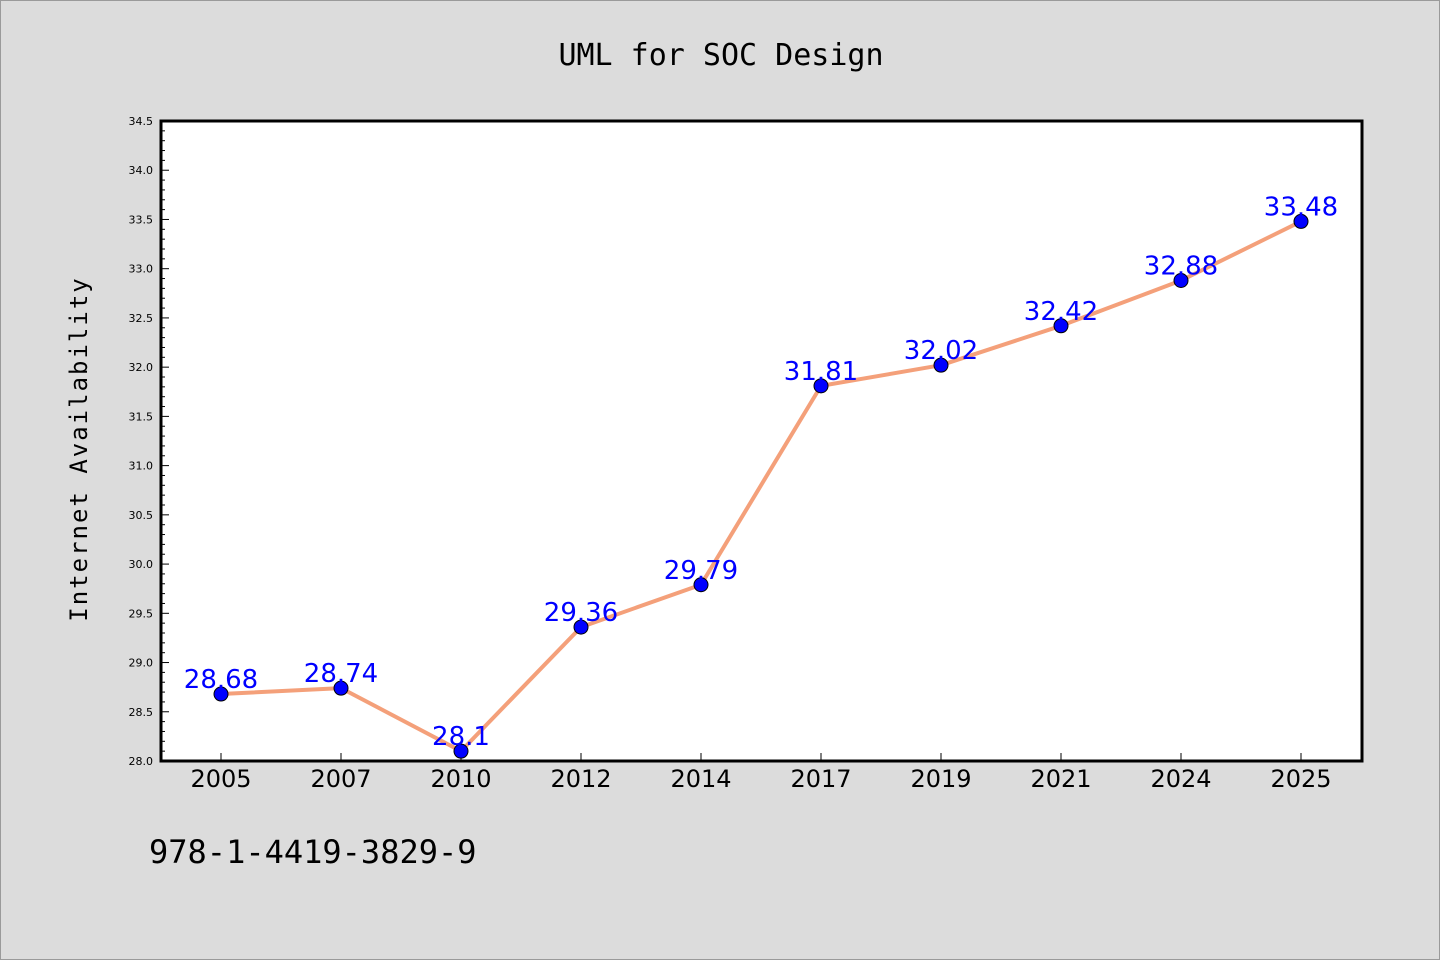 This screenshot has width=1440, height=960. What do you see at coordinates (461, 737) in the screenshot?
I see `data-label: 28.1` at bounding box center [461, 737].